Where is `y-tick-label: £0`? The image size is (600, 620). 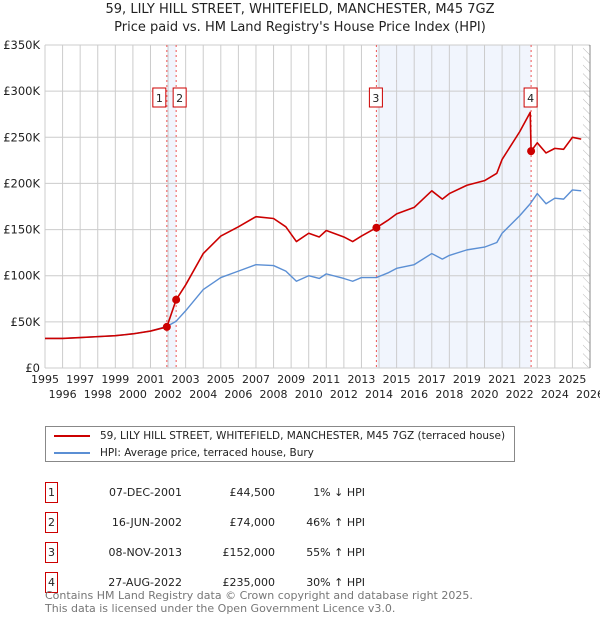
y-tick-label: £0 is located at coordinates (32, 368).